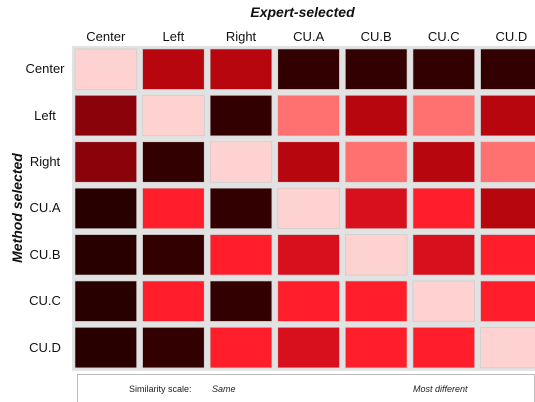  I want to click on legend-label: Similarity scale:, so click(160, 389).